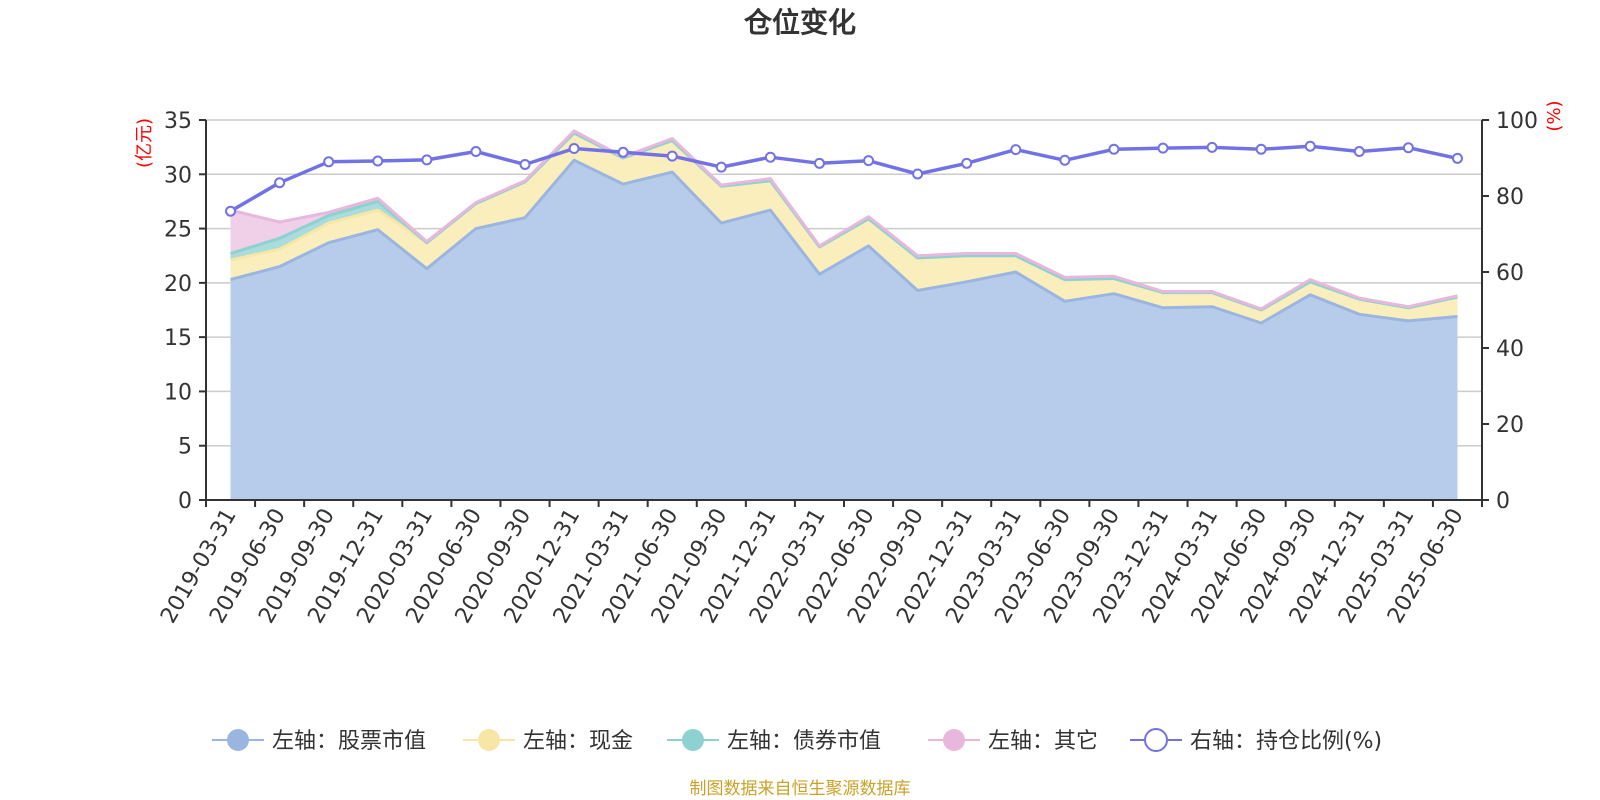 The height and width of the screenshot is (800, 1600). I want to click on right-tick-label: 100, so click(1517, 121).